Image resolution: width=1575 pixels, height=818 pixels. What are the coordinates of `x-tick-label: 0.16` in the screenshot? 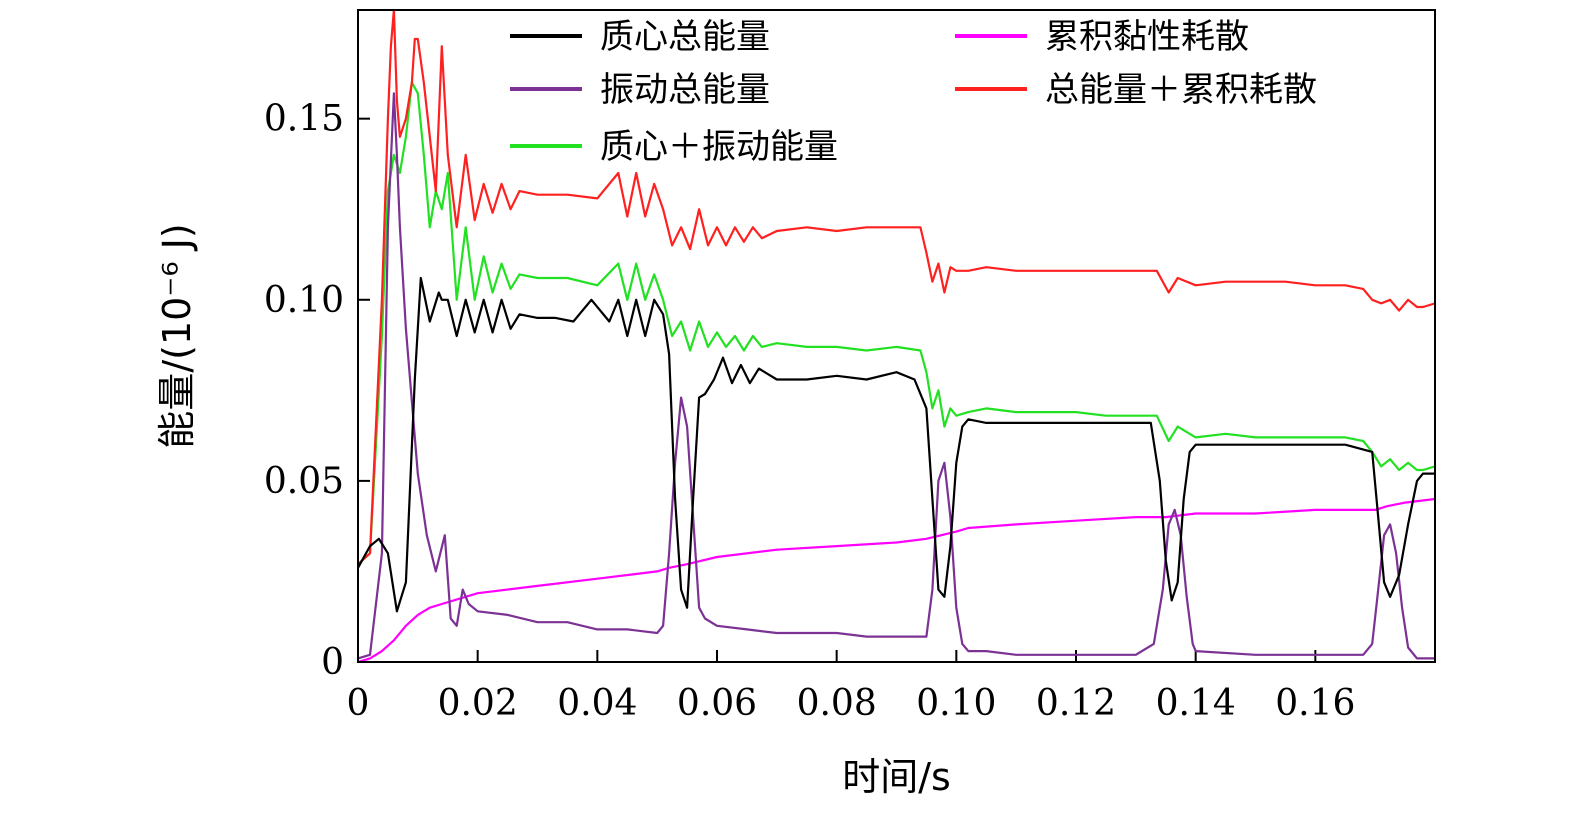 It's located at (1315, 703).